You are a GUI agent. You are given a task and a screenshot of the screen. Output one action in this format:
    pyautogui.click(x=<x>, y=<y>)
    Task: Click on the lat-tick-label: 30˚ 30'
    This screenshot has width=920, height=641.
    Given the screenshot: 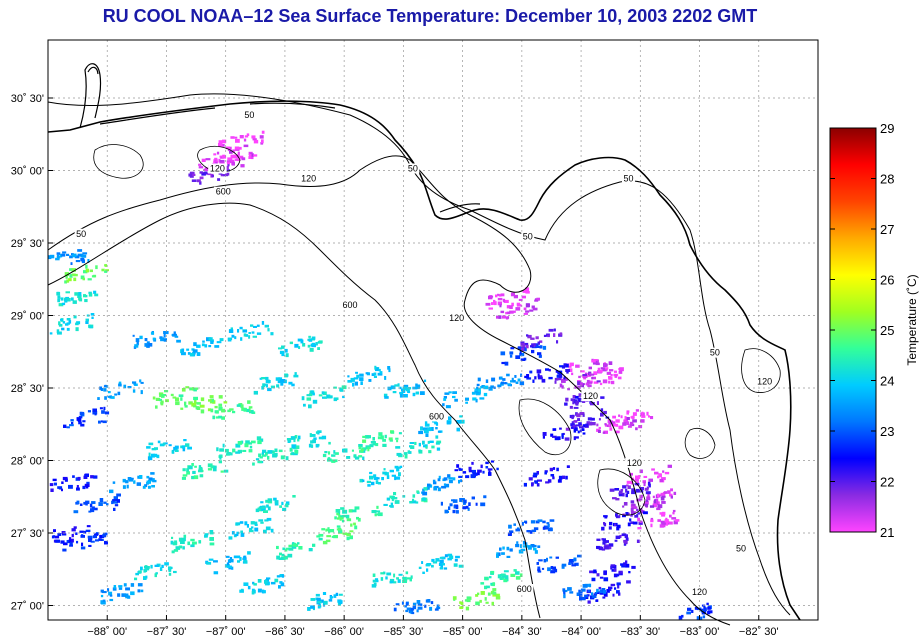 What is the action you would take?
    pyautogui.click(x=27, y=99)
    